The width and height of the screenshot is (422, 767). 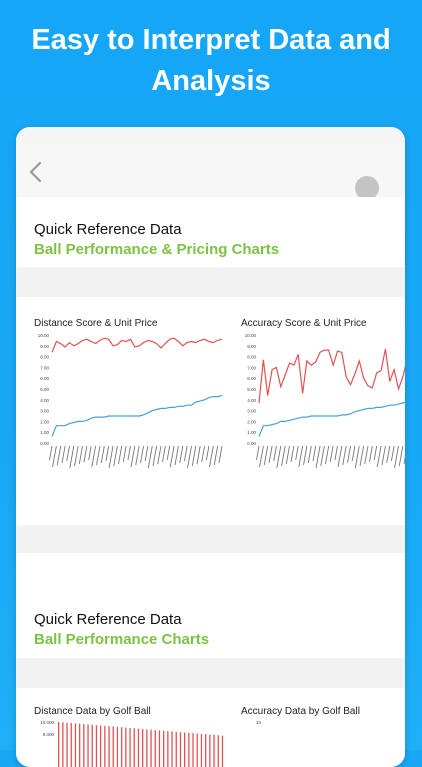 What do you see at coordinates (108, 619) in the screenshot?
I see `section-2-title: Quick Reference Data` at bounding box center [108, 619].